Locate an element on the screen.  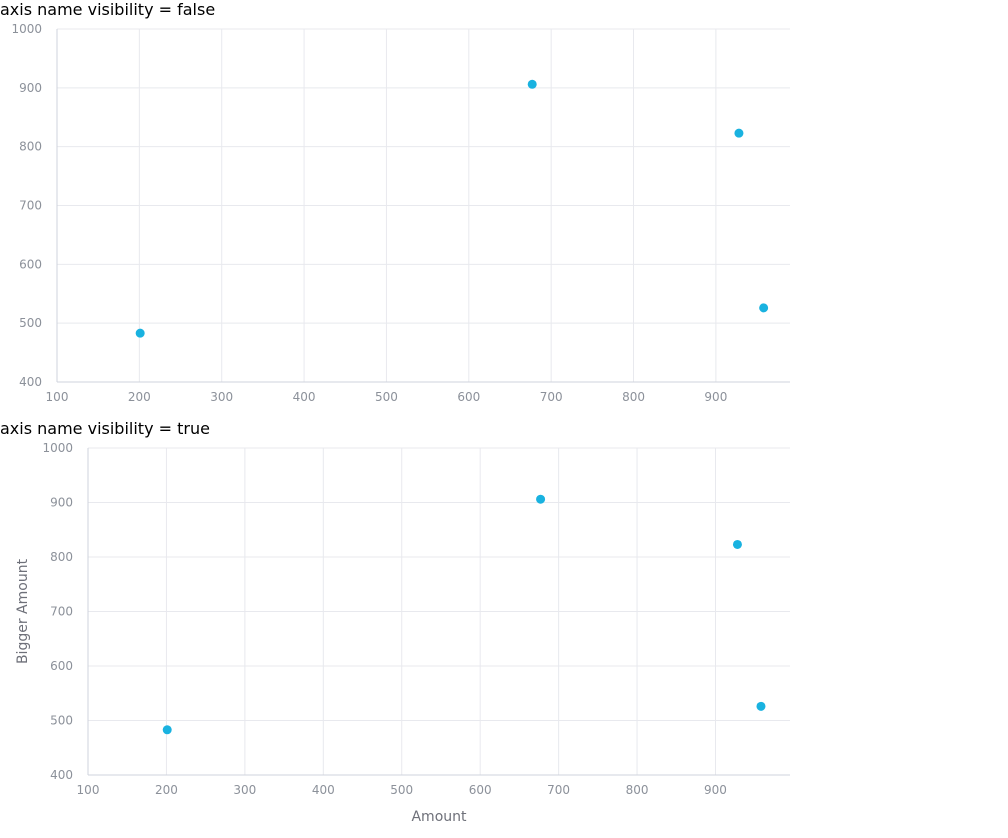
x-axis-title: Amount is located at coordinates (439, 817).